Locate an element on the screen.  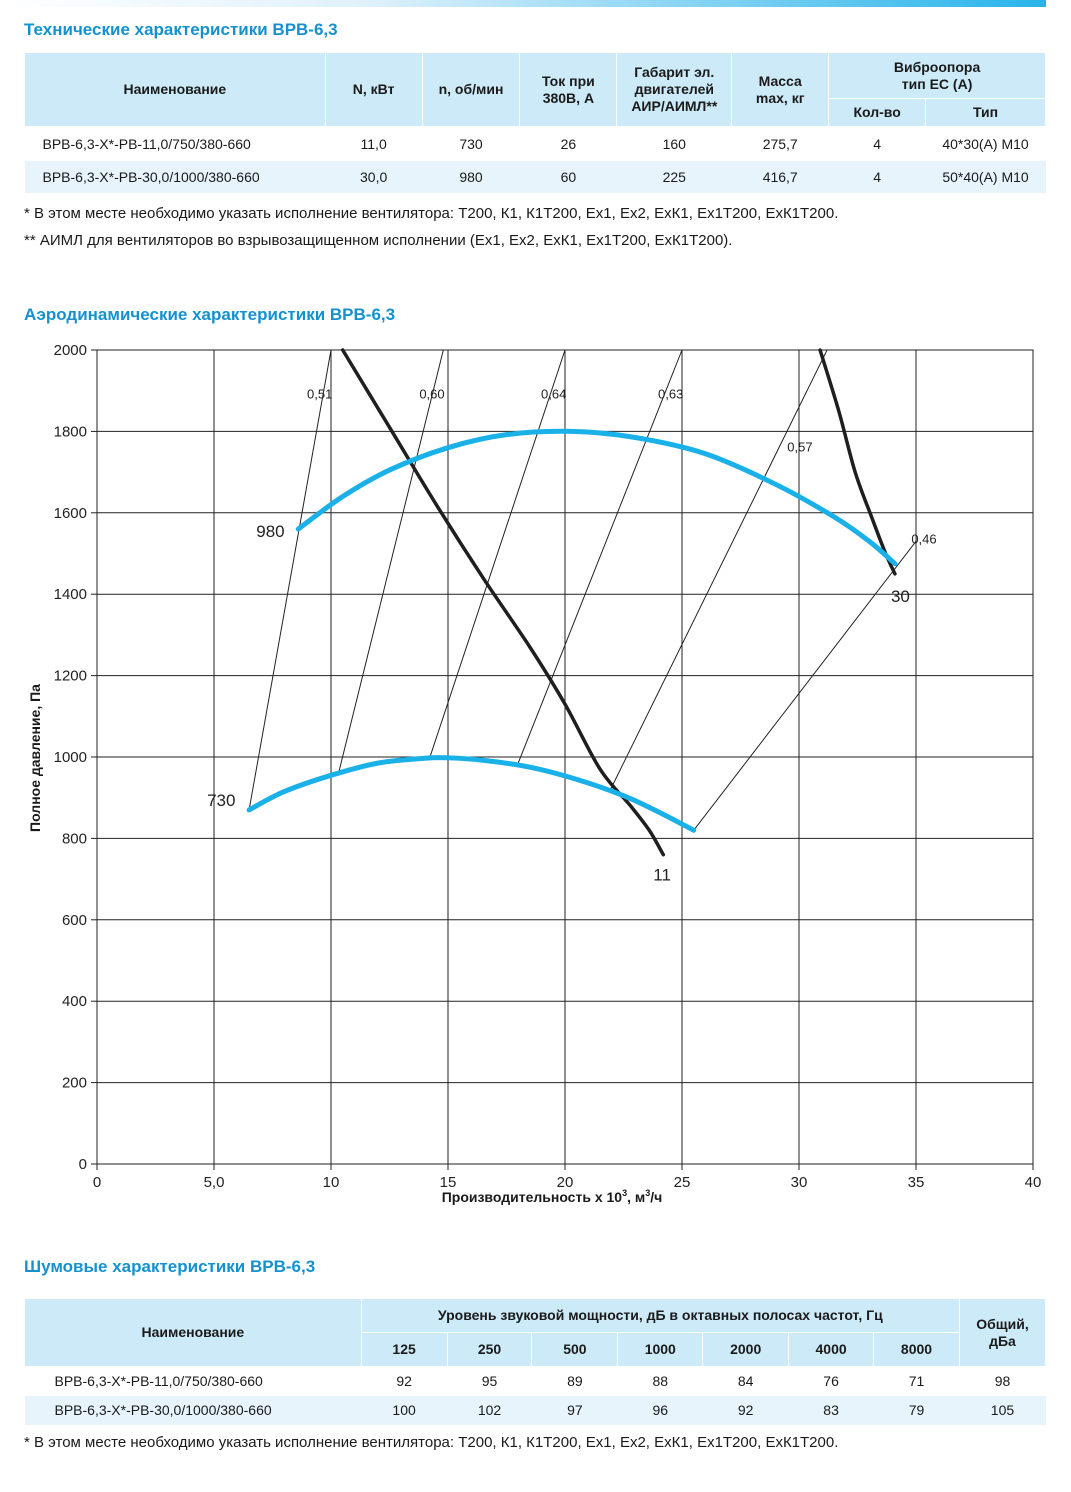
tech-header-motor-line2: двигателей is located at coordinates (674, 89).